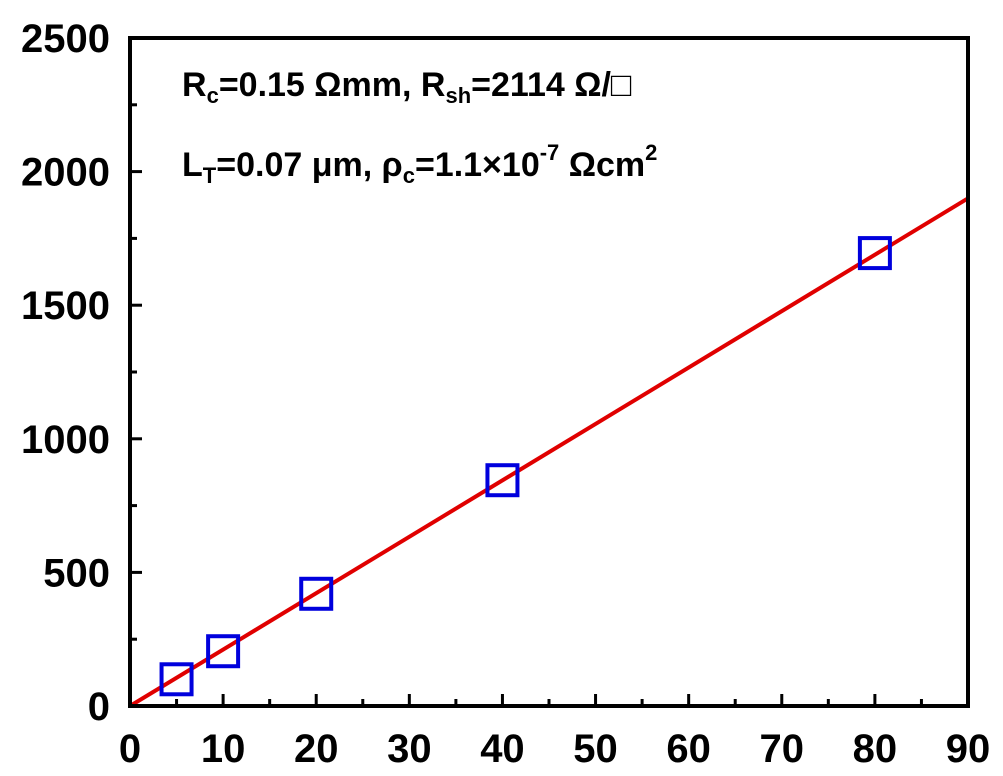 Image resolution: width=1003 pixels, height=776 pixels. Describe the element at coordinates (875, 749) in the screenshot. I see `x-tick-label: 80` at that location.